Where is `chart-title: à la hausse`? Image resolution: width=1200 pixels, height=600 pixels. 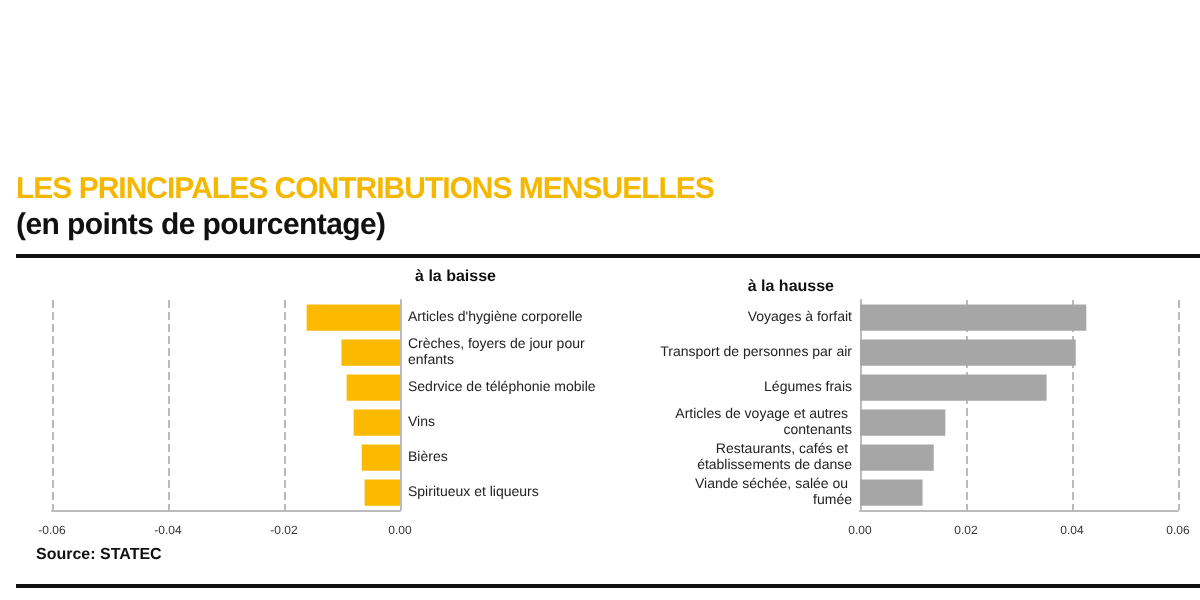 chart-title: à la hausse is located at coordinates (791, 286).